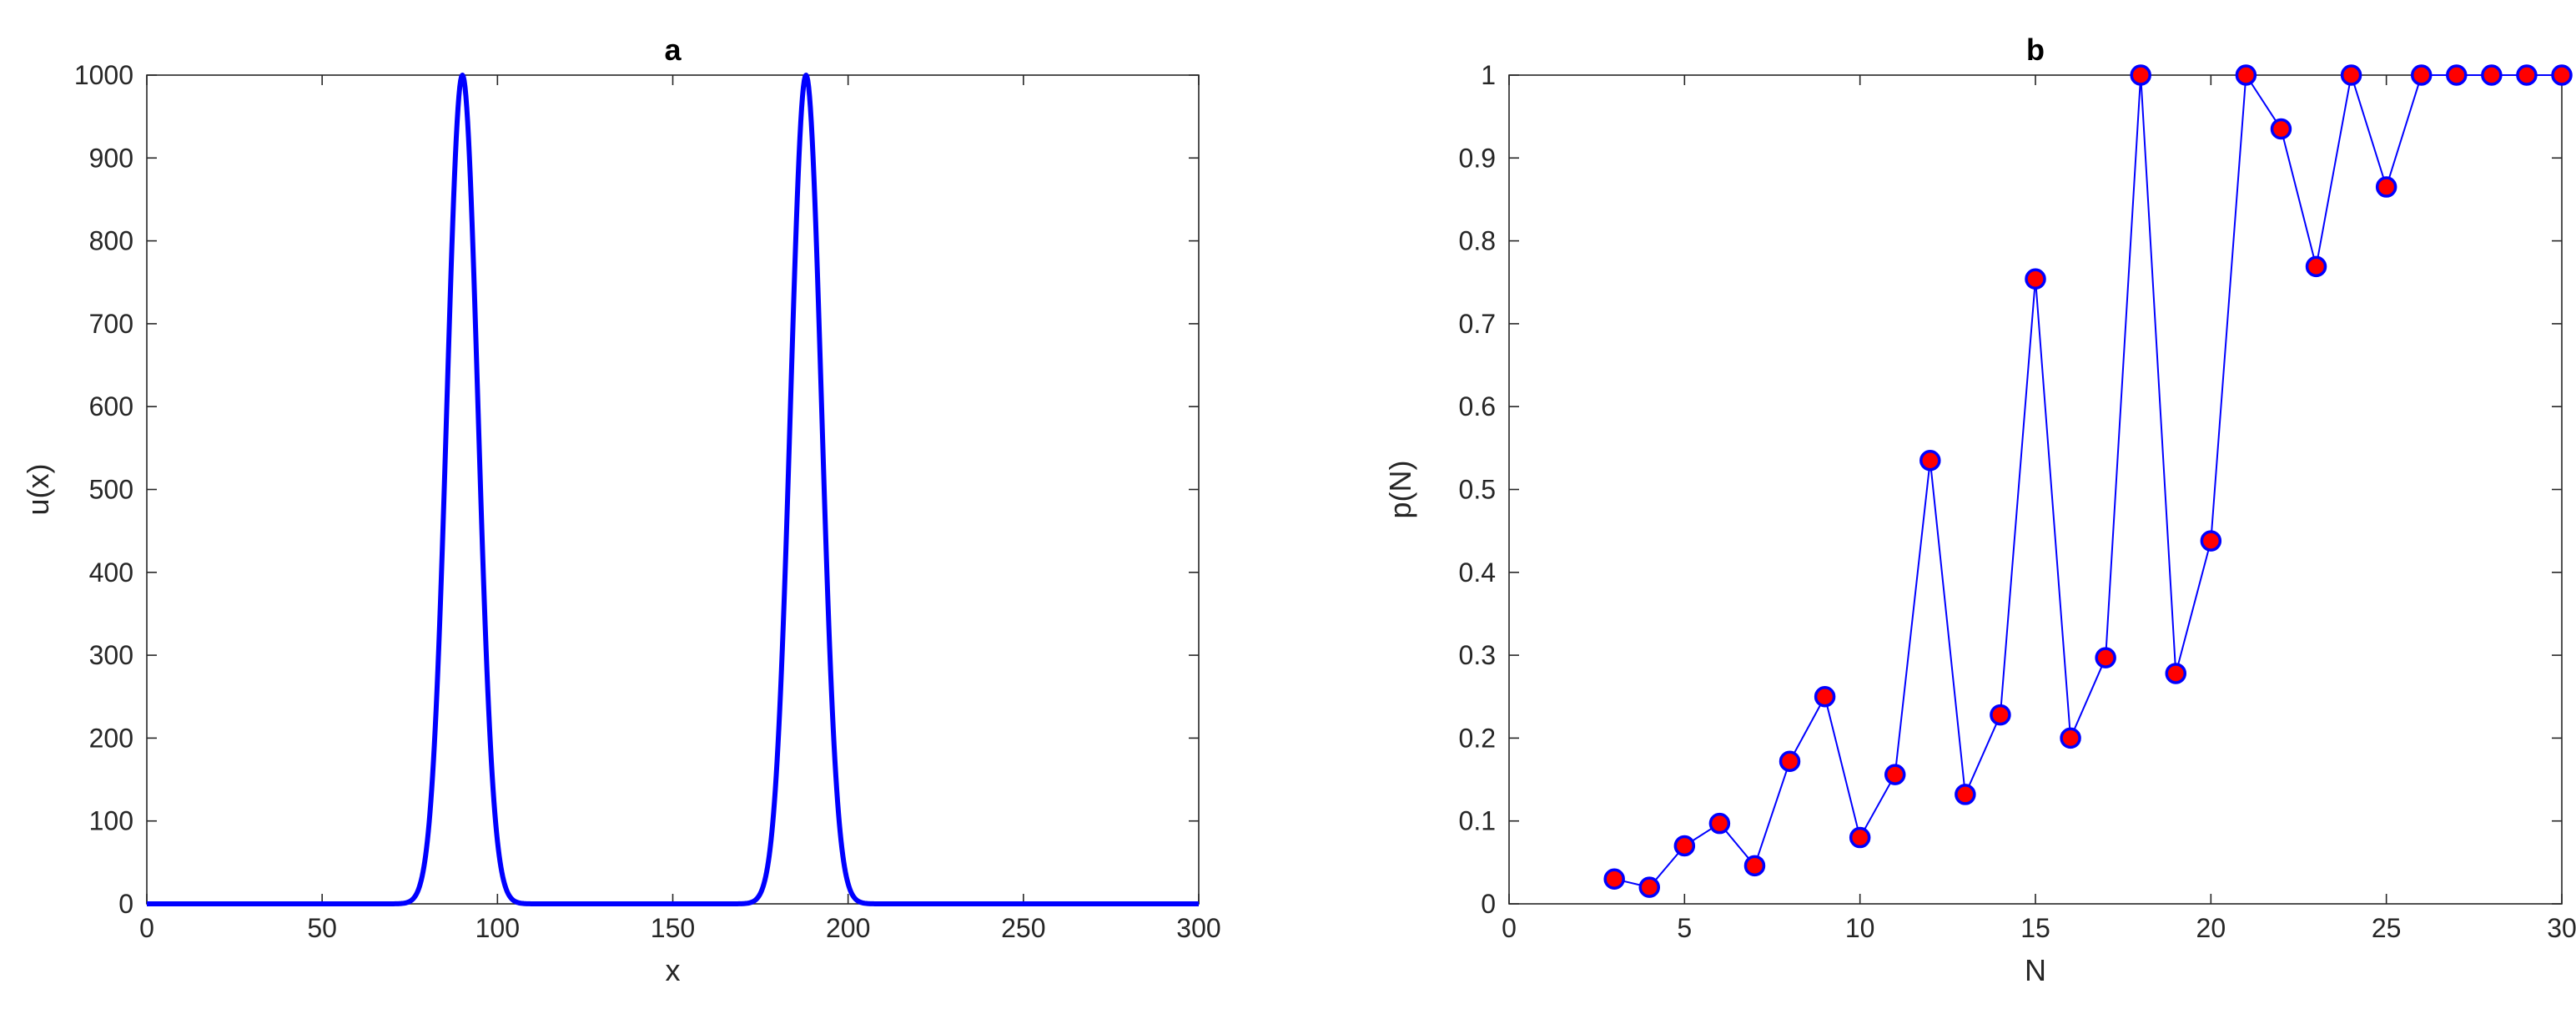 This screenshot has height=1009, width=2576. I want to click on panel-a-y-tick-label: 200, so click(111, 738).